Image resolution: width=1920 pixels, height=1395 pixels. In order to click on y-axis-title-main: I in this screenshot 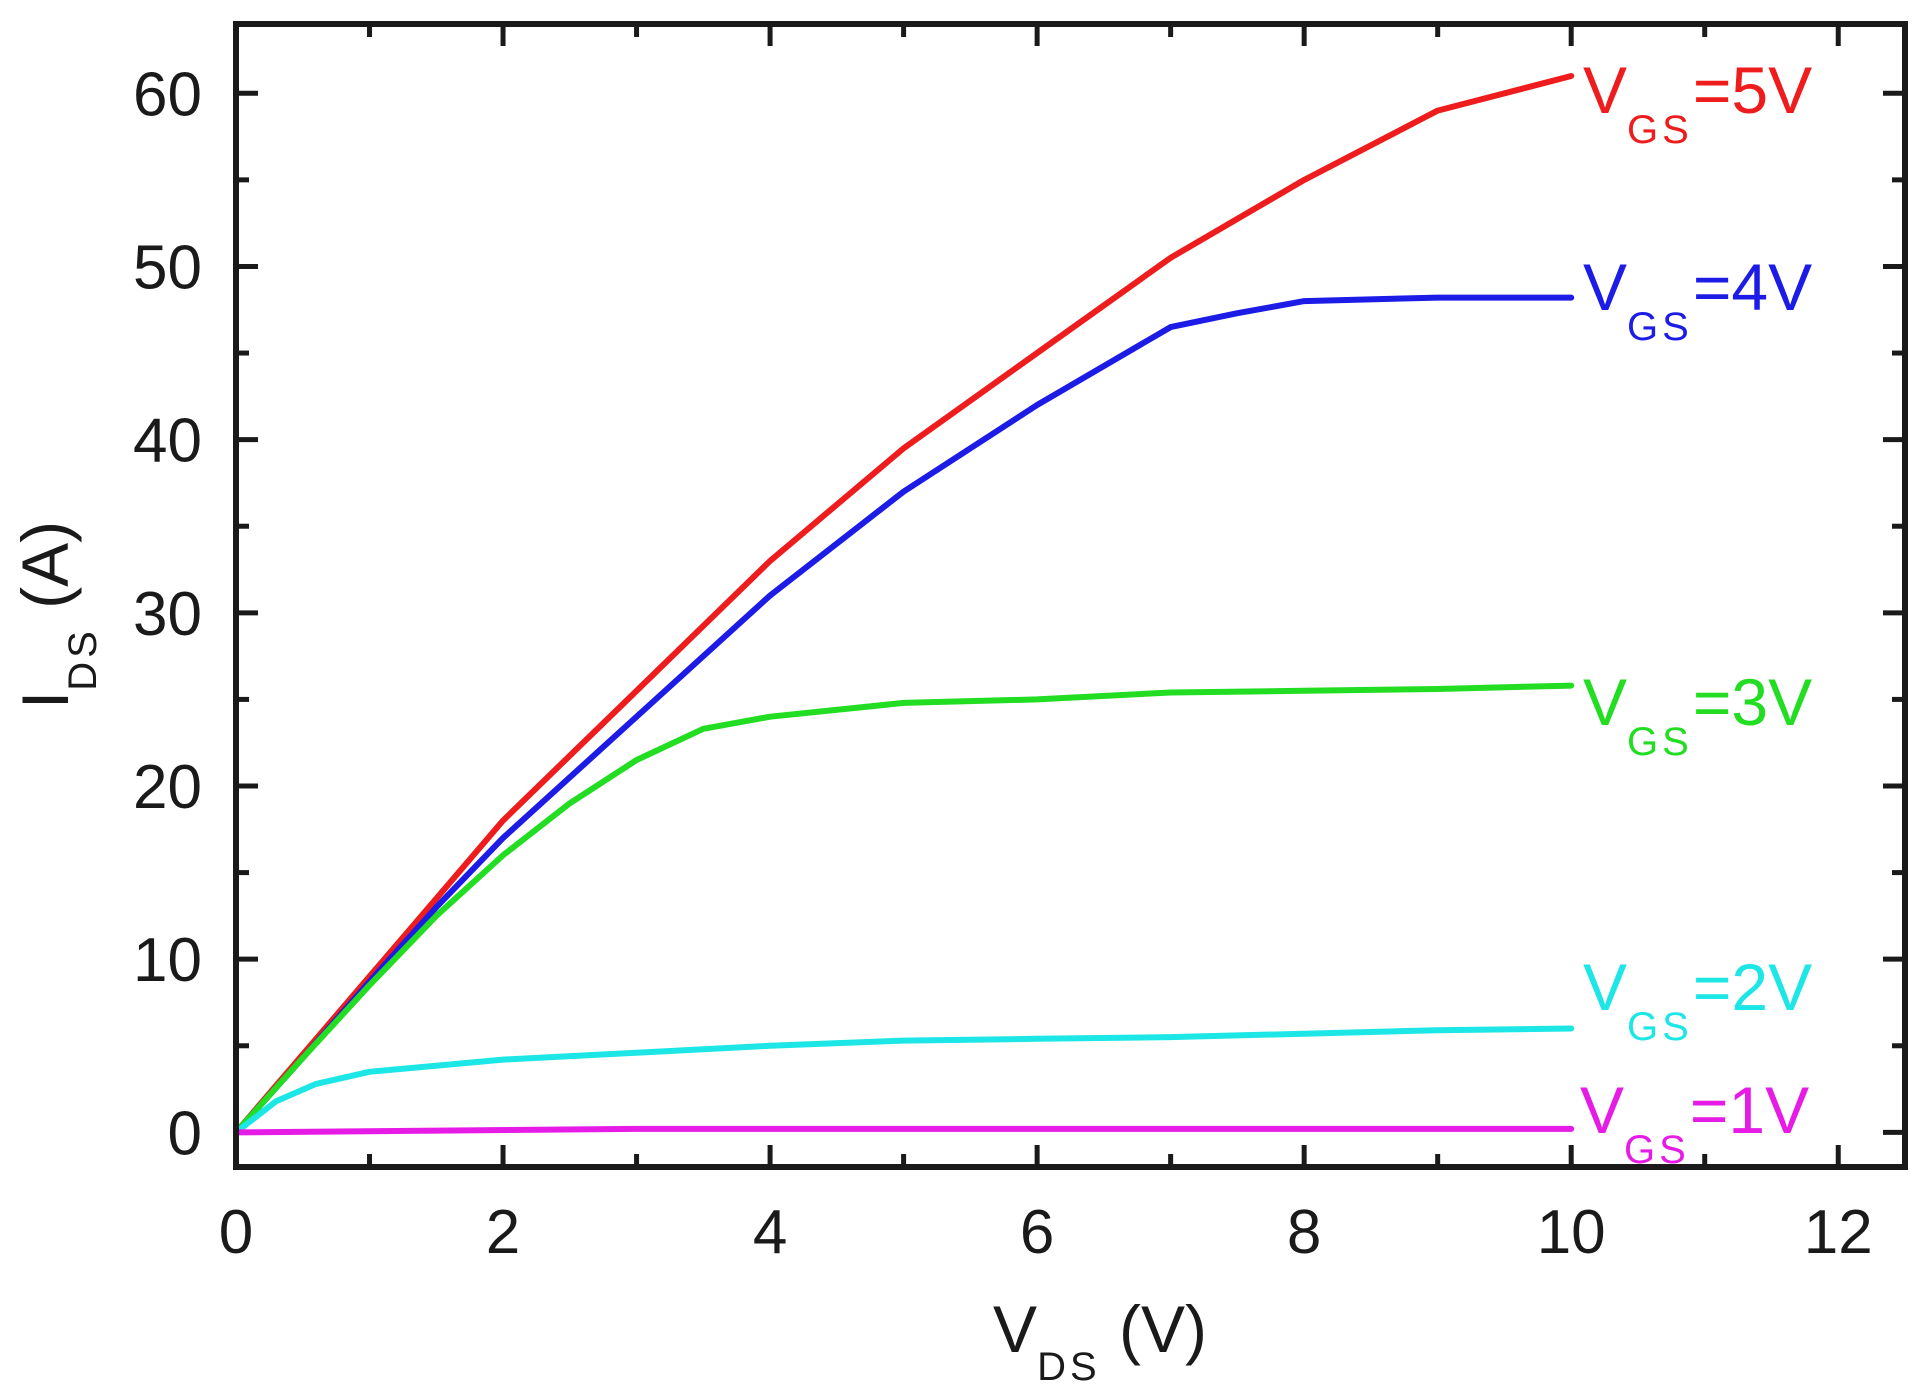, I will do `click(45, 700)`.